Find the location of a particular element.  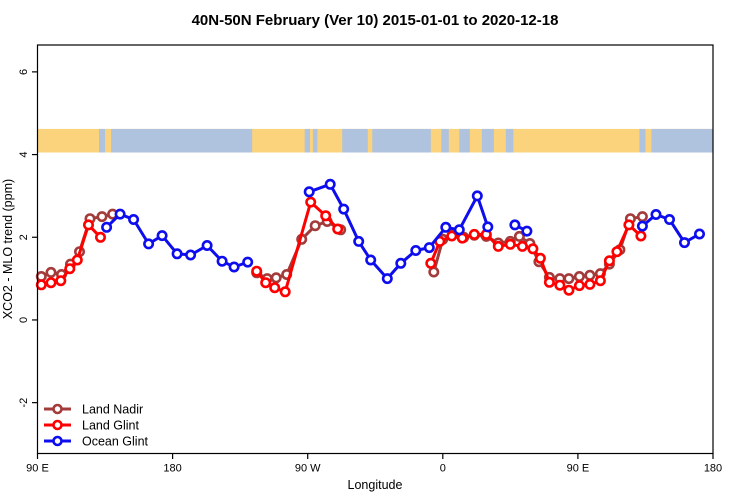

y-tick-label: 4 is located at coordinates (24, 155).